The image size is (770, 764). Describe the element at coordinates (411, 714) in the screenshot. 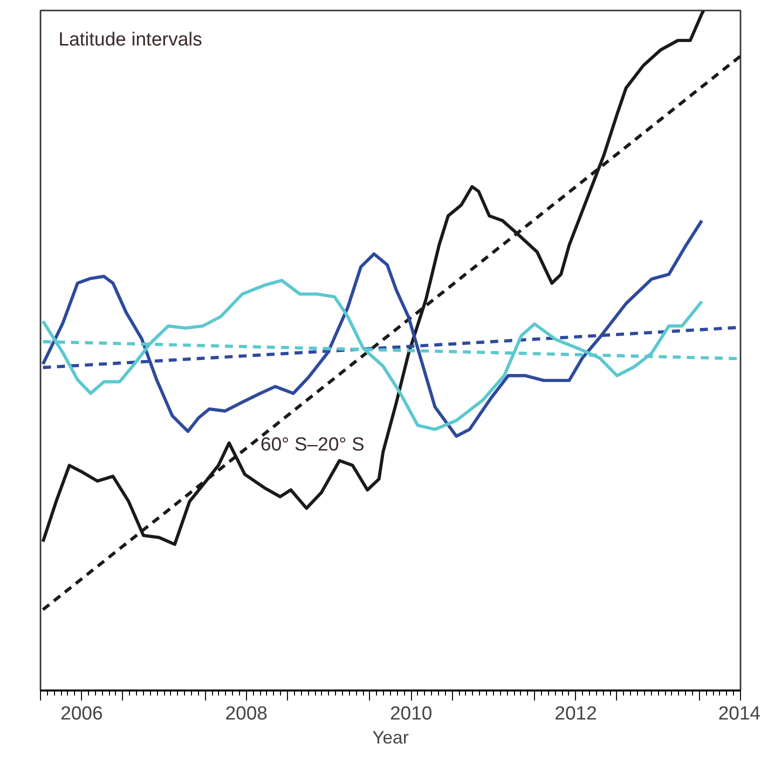

I see `x-tick-label: 2010` at that location.